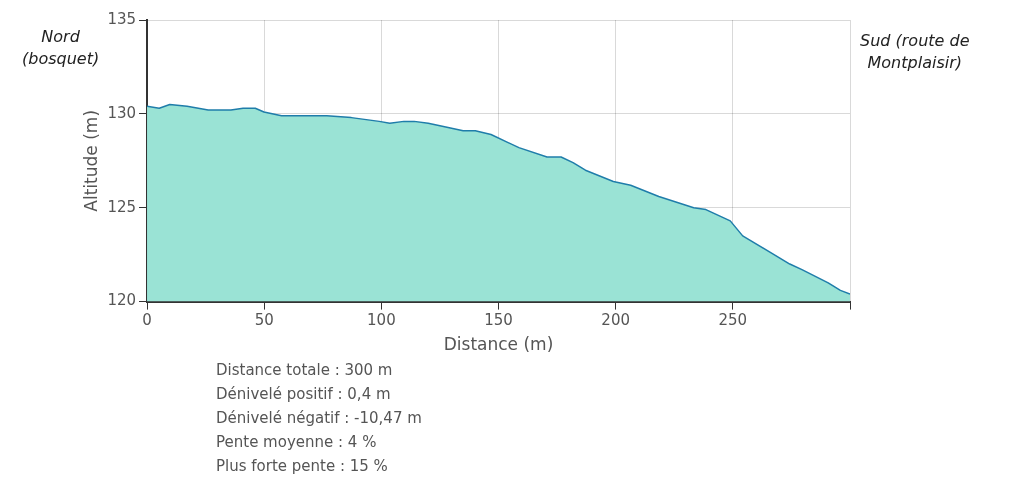 The width and height of the screenshot is (1009, 481). Describe the element at coordinates (122, 300) in the screenshot. I see `y-tick-label: 120` at that location.